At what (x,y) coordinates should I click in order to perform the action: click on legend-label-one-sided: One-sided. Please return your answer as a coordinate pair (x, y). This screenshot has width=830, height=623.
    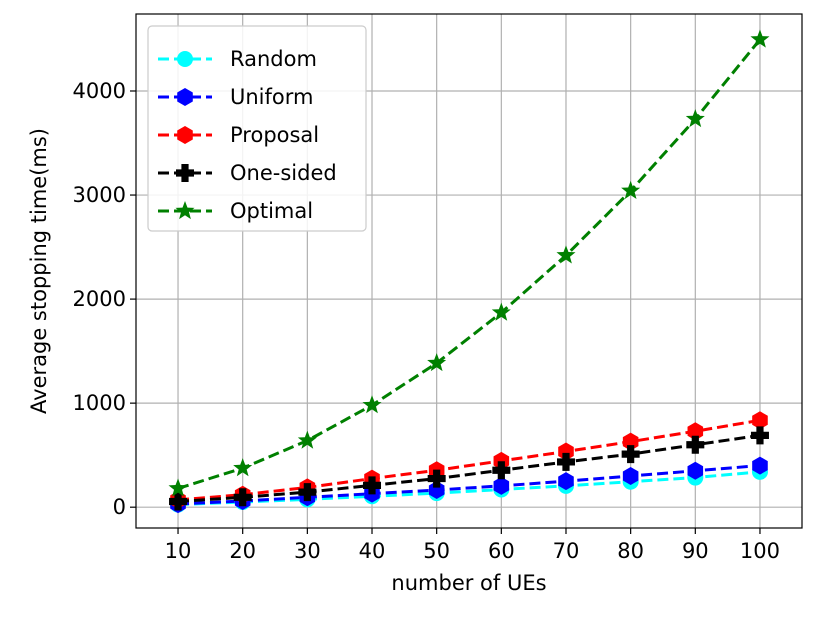
    Looking at the image, I should click on (283, 173).